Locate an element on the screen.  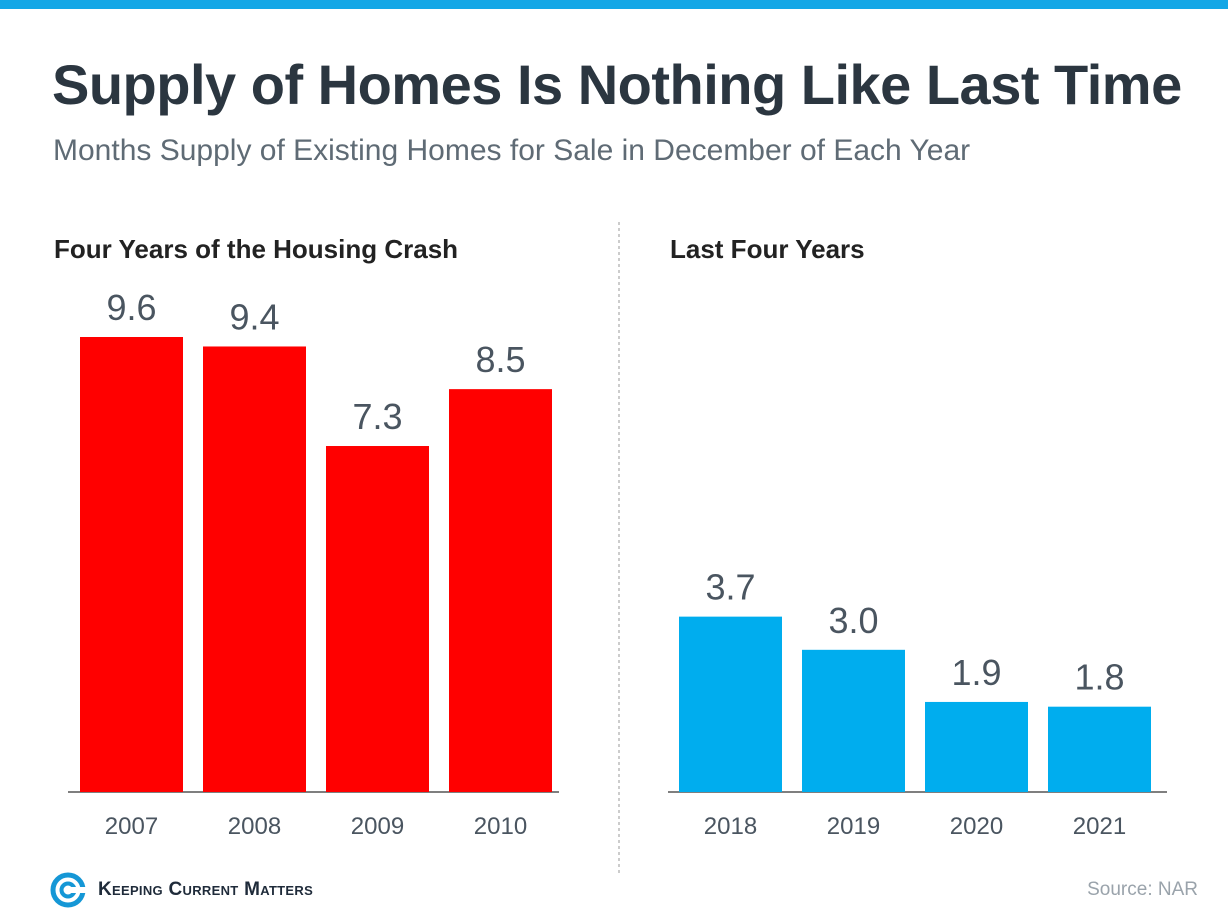
panel-title: Four Years of the Housing Crash is located at coordinates (256, 249).